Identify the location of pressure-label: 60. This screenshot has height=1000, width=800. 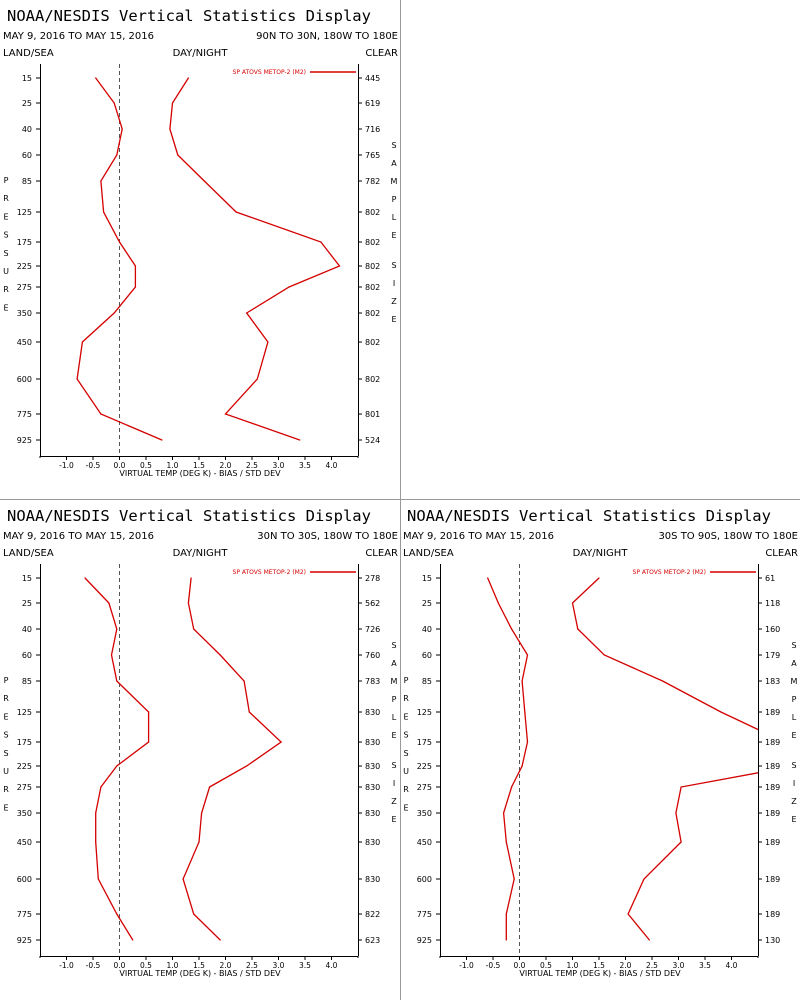
(27, 155).